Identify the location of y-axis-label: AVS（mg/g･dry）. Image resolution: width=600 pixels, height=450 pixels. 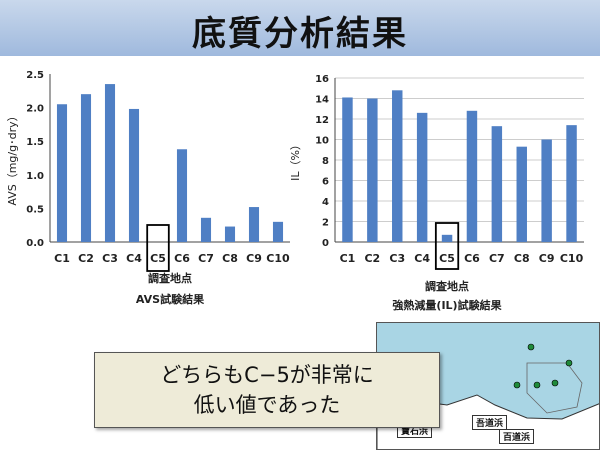
(12, 157).